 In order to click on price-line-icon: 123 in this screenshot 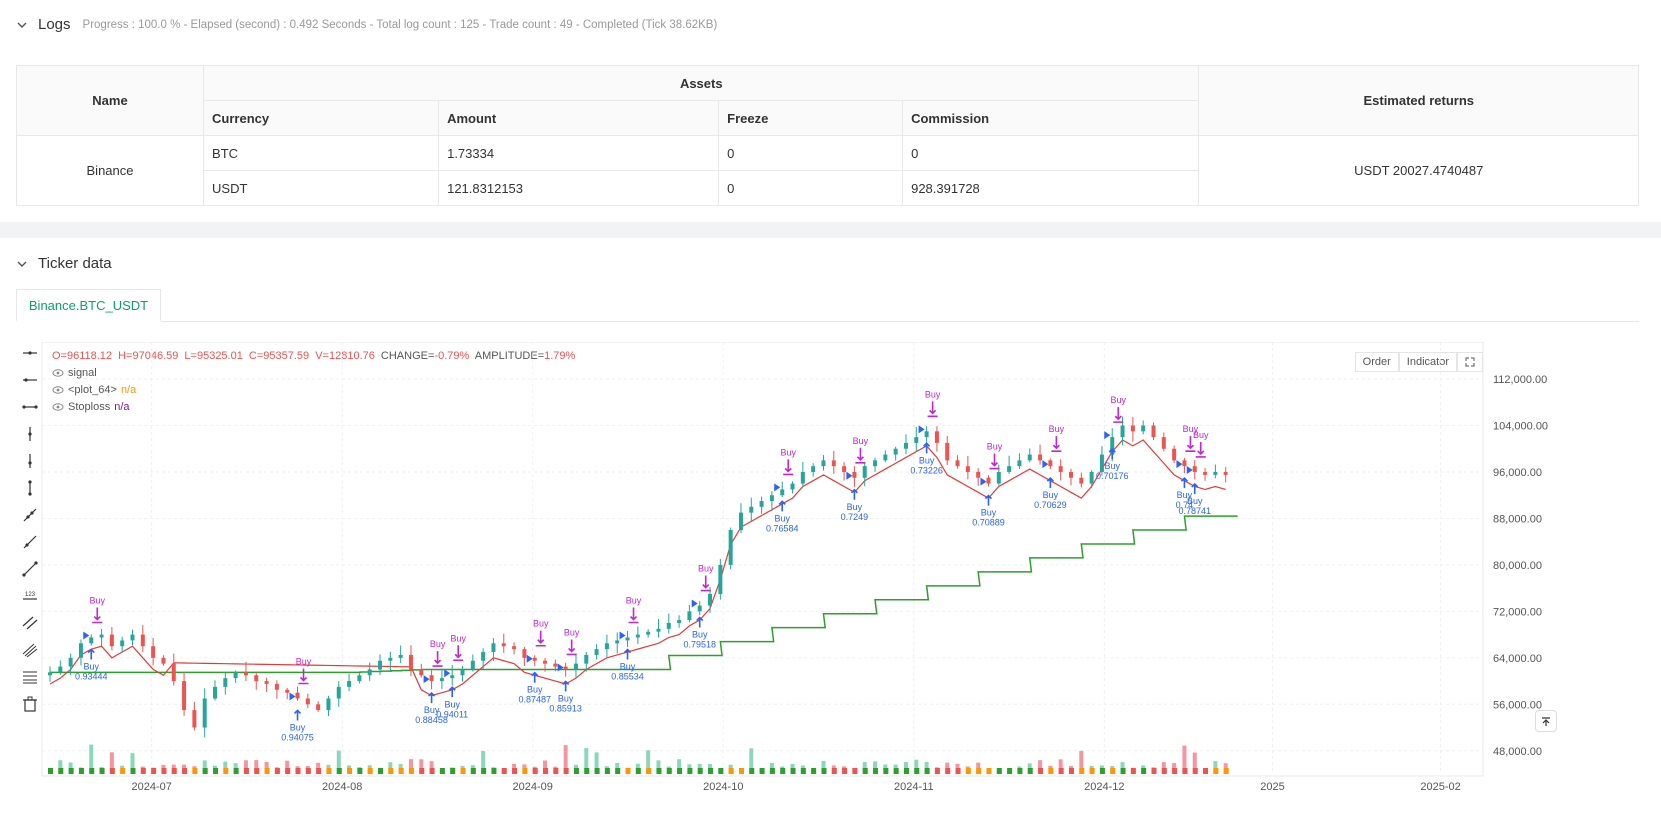, I will do `click(30, 596)`.